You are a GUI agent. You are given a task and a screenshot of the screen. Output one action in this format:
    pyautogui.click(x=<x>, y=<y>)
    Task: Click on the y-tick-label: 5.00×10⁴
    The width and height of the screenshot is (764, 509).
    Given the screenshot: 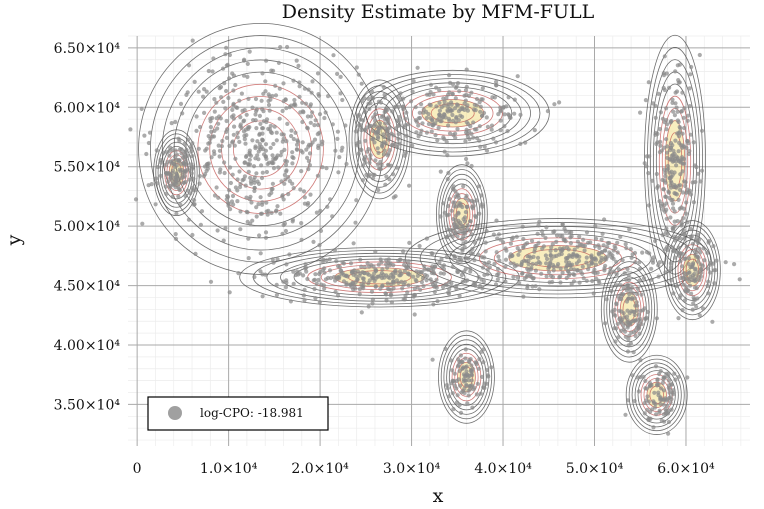 What is the action you would take?
    pyautogui.click(x=87, y=227)
    